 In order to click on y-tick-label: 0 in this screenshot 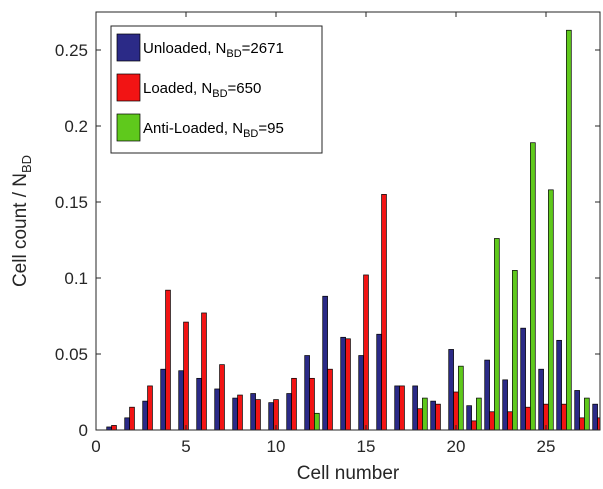, I will do `click(83, 430)`.